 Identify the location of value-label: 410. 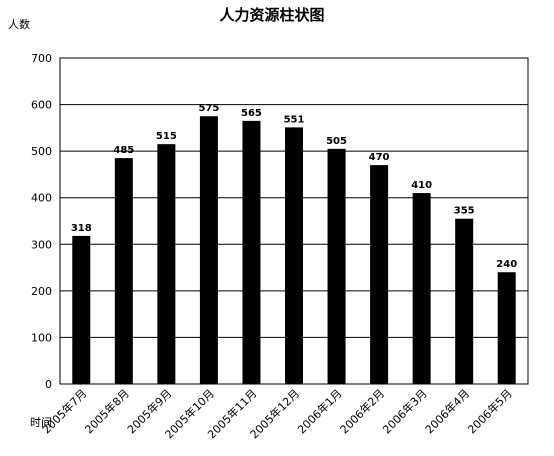
(421, 185).